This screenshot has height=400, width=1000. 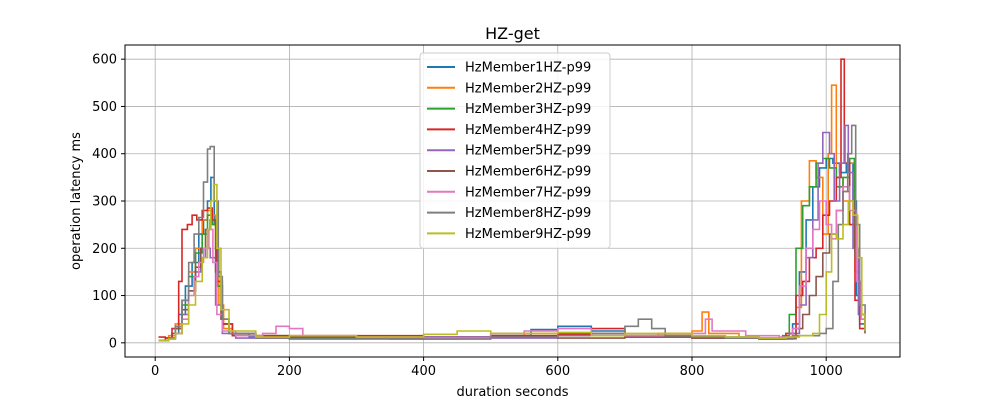 I want to click on legend-box, so click(x=515, y=150).